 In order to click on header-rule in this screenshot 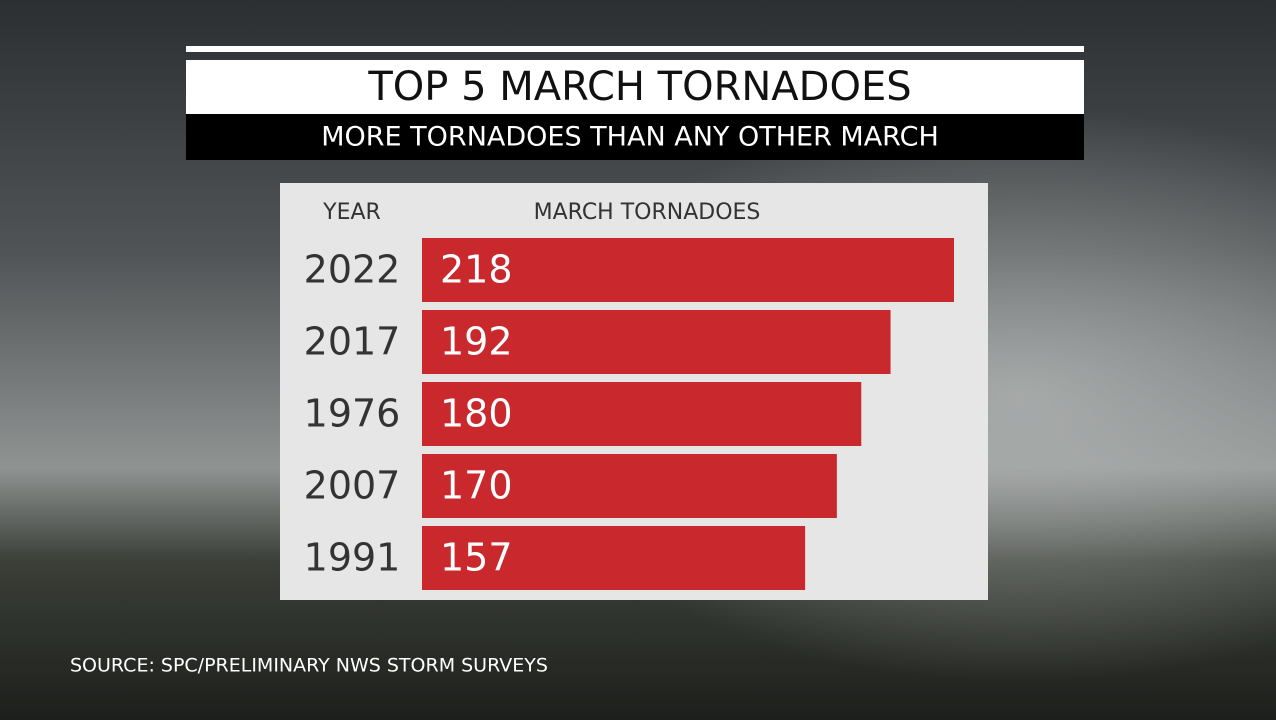, I will do `click(635, 49)`.